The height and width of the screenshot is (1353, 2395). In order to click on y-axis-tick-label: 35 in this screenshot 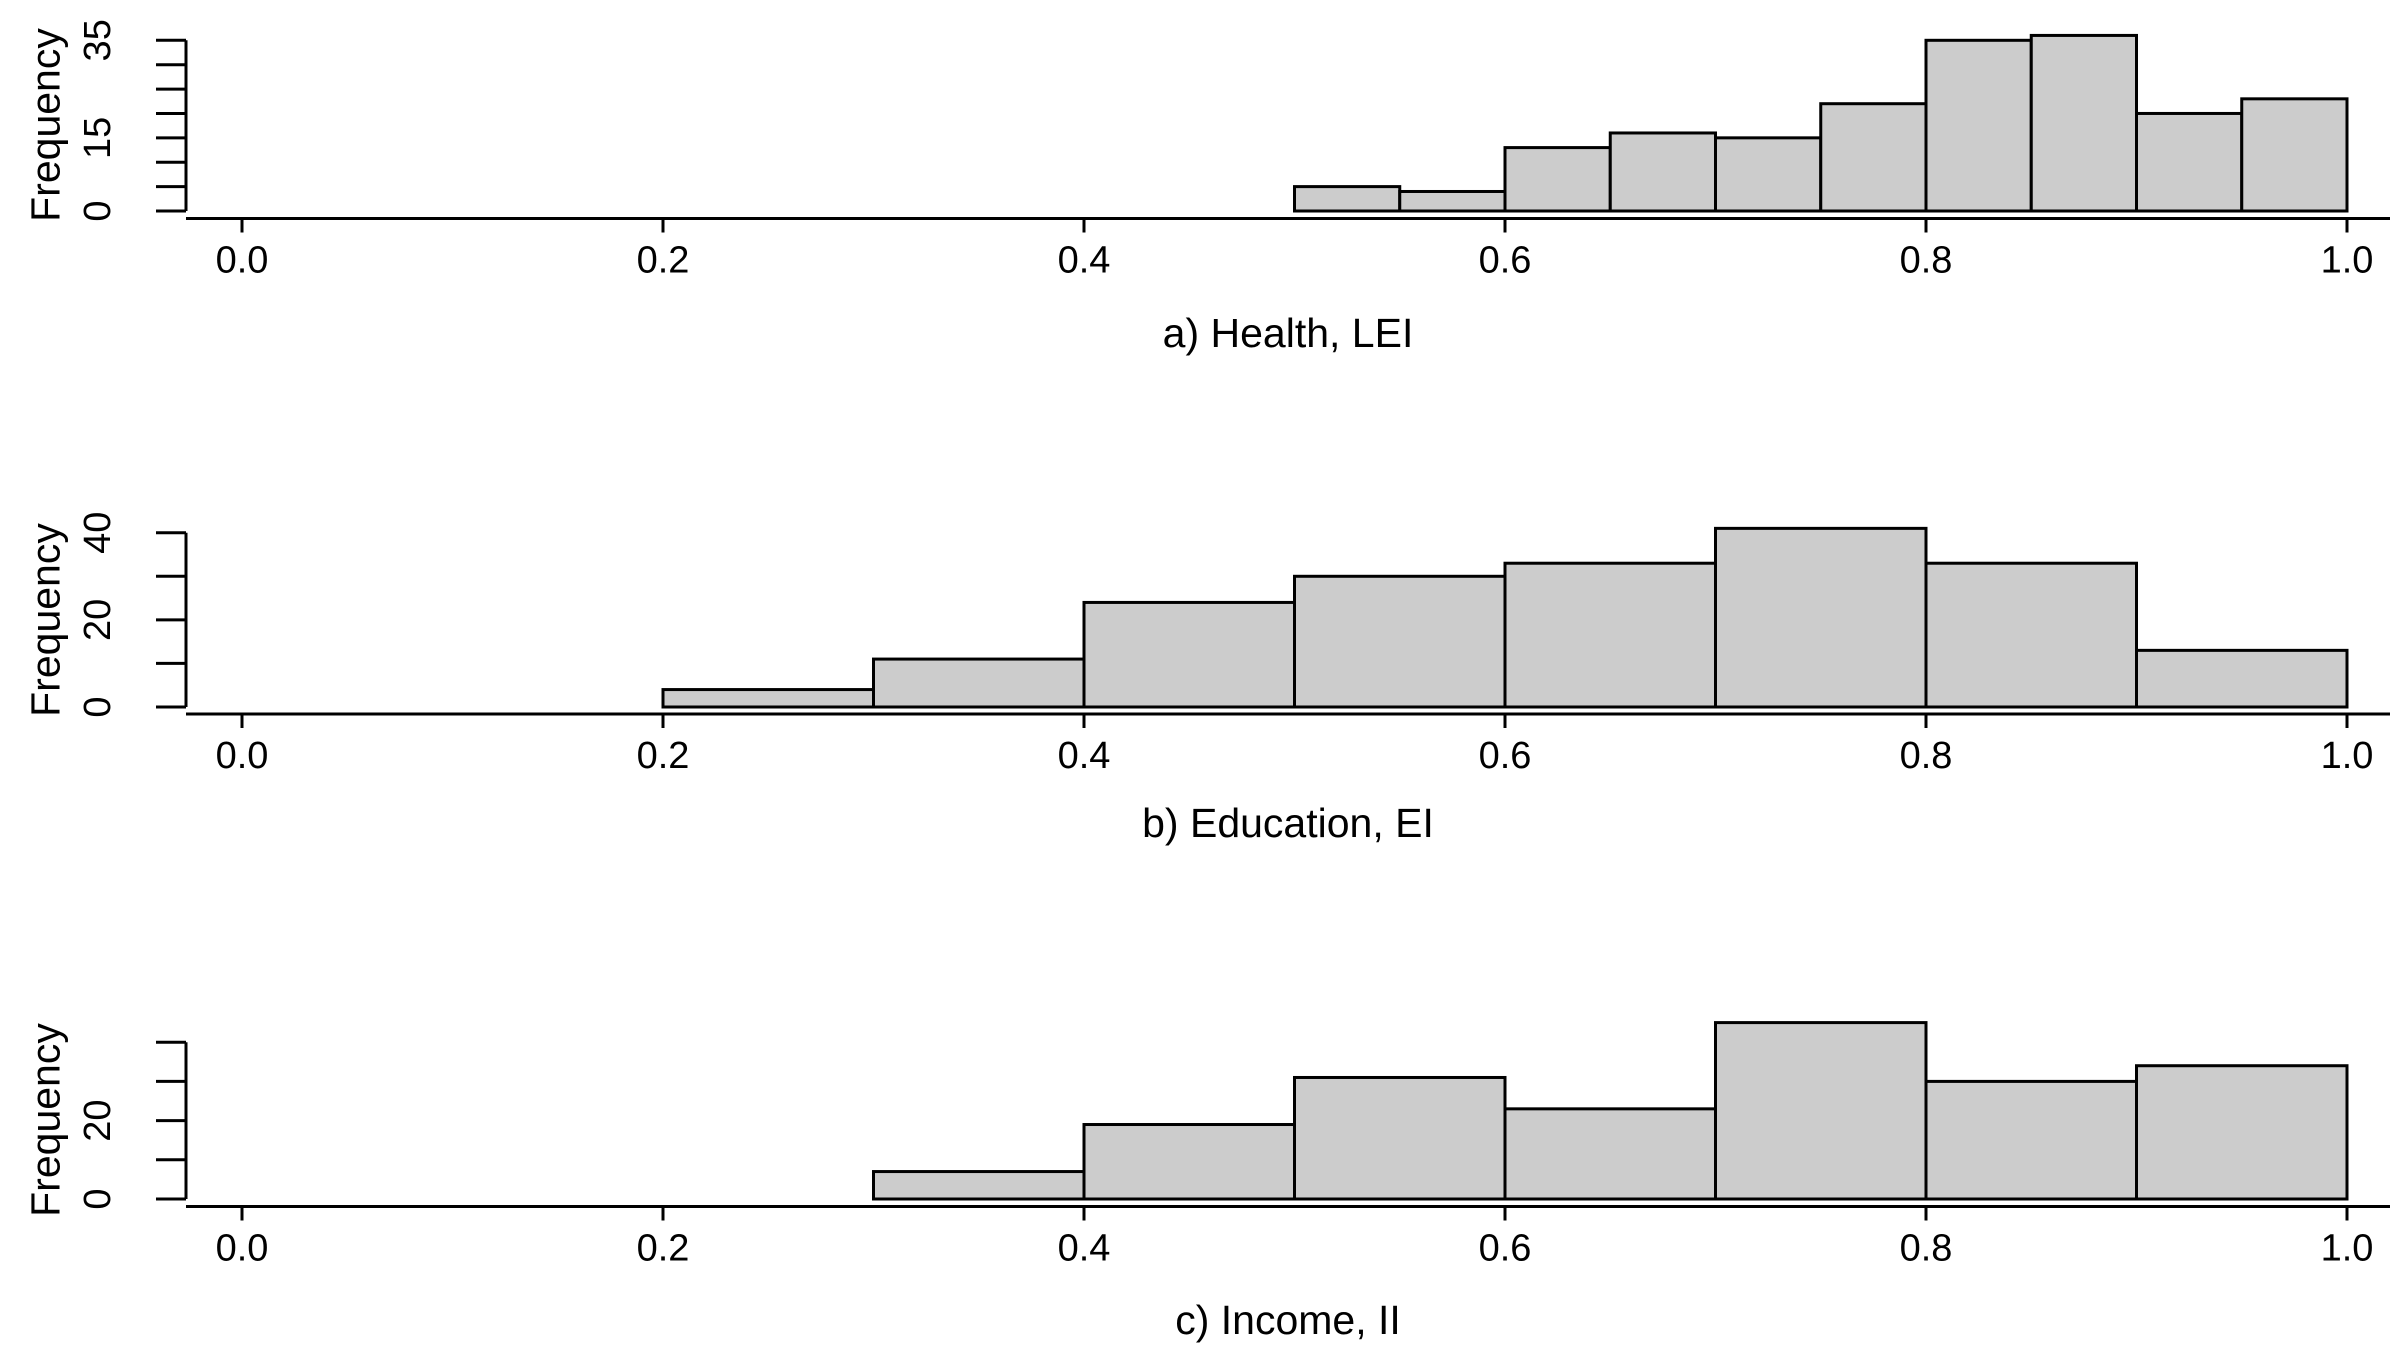, I will do `click(98, 40)`.